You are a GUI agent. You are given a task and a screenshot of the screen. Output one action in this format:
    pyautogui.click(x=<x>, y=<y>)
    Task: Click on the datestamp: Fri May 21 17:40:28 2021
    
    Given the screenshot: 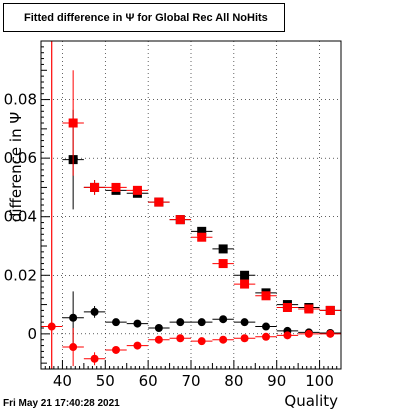 What is the action you would take?
    pyautogui.click(x=61, y=403)
    